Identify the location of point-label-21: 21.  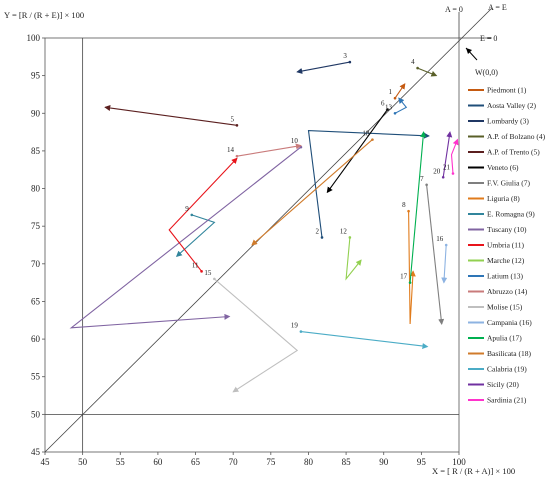
(447, 167).